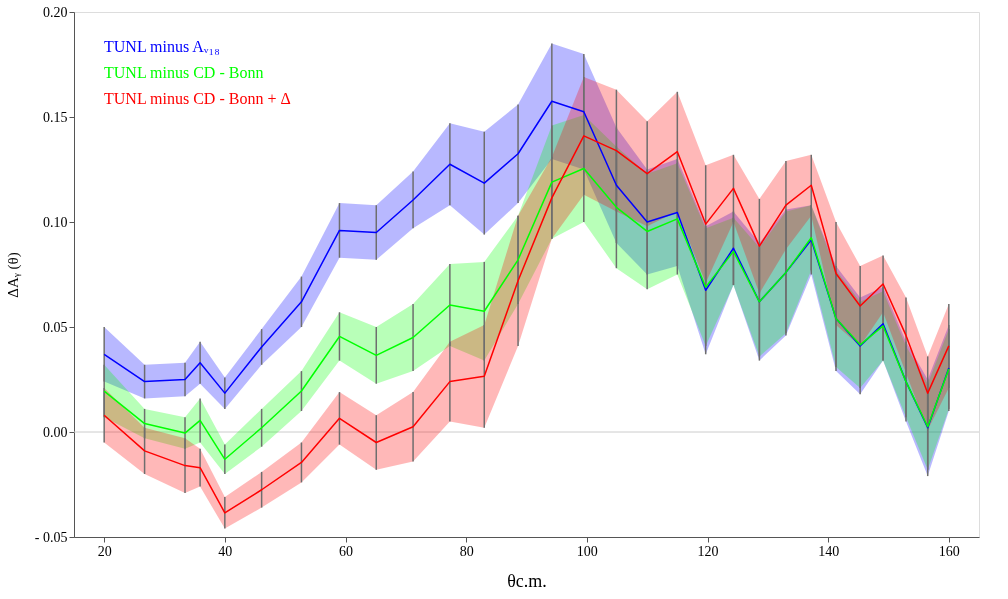 Image resolution: width=1008 pixels, height=599 pixels. What do you see at coordinates (51, 537) in the screenshot?
I see `y-tick-label: - 0.05` at bounding box center [51, 537].